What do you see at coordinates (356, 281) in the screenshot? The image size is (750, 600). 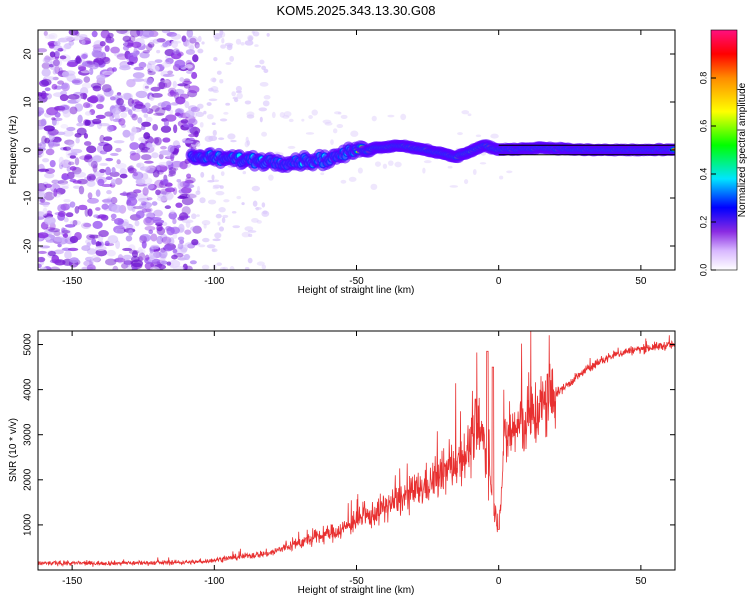 I see `heatmap-x-tick-label: -50` at bounding box center [356, 281].